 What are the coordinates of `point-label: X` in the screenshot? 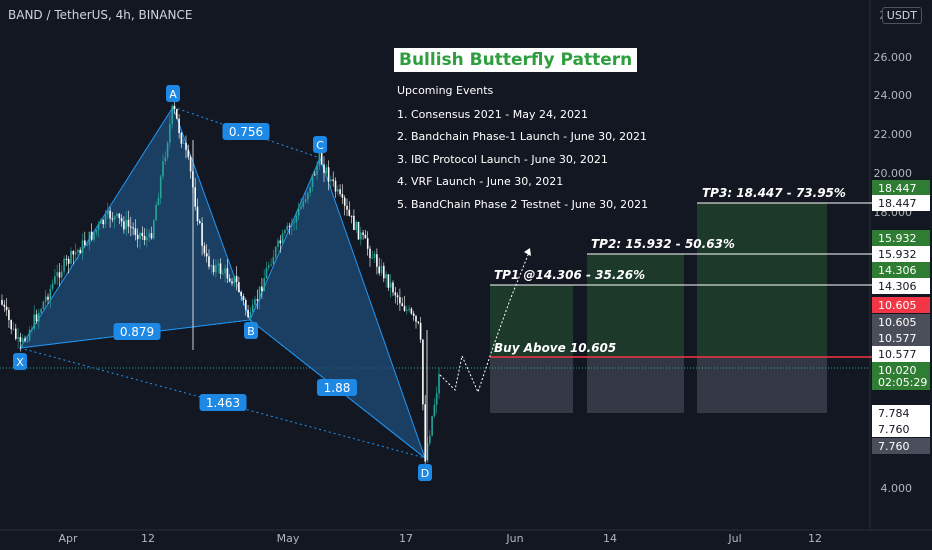 It's located at (20, 362).